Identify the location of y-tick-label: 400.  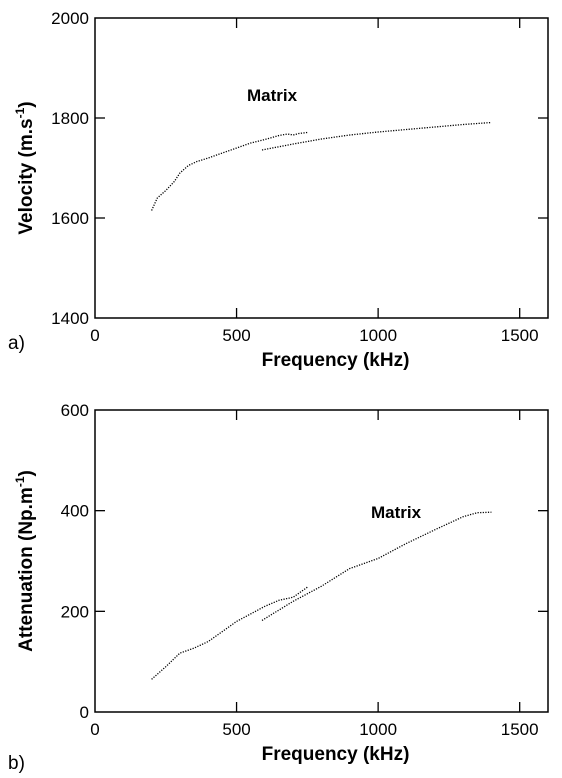
(75, 511).